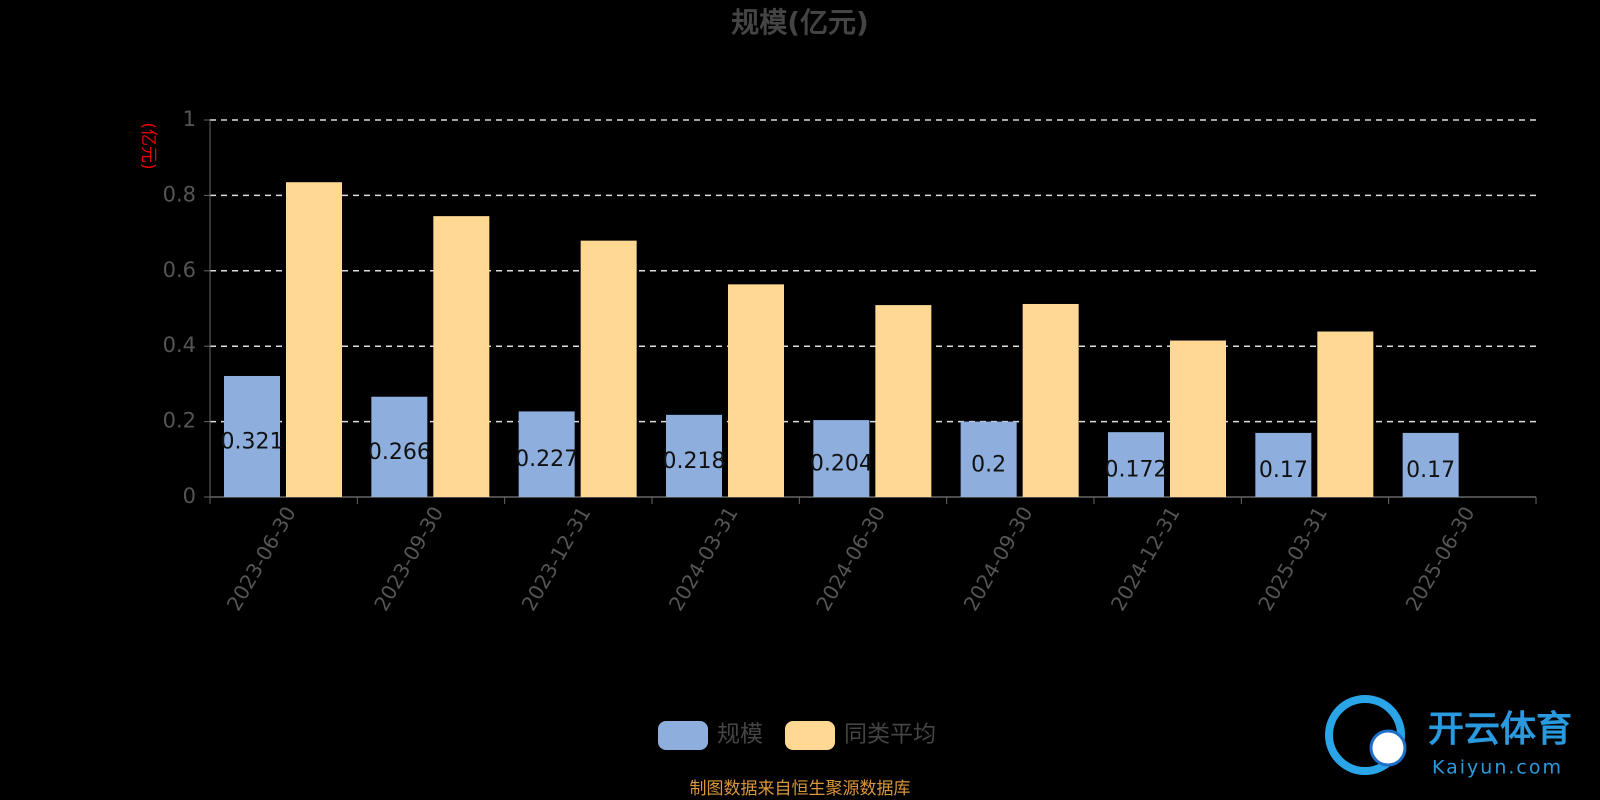 The image size is (1600, 800). What do you see at coordinates (1497, 768) in the screenshot?
I see `watermark-site: Kaiyun.com` at bounding box center [1497, 768].